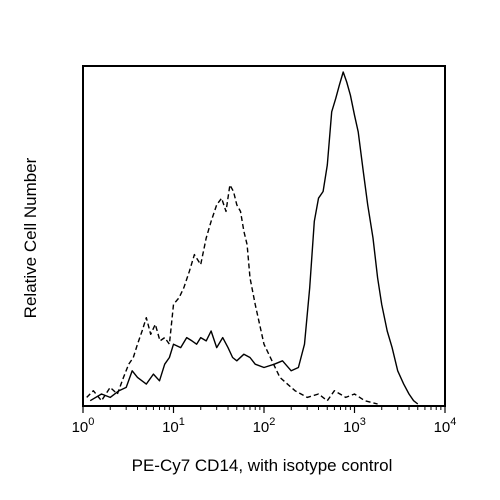 The image size is (500, 500). What do you see at coordinates (173, 426) in the screenshot?
I see `x-tick-label: 10¹` at bounding box center [173, 426].